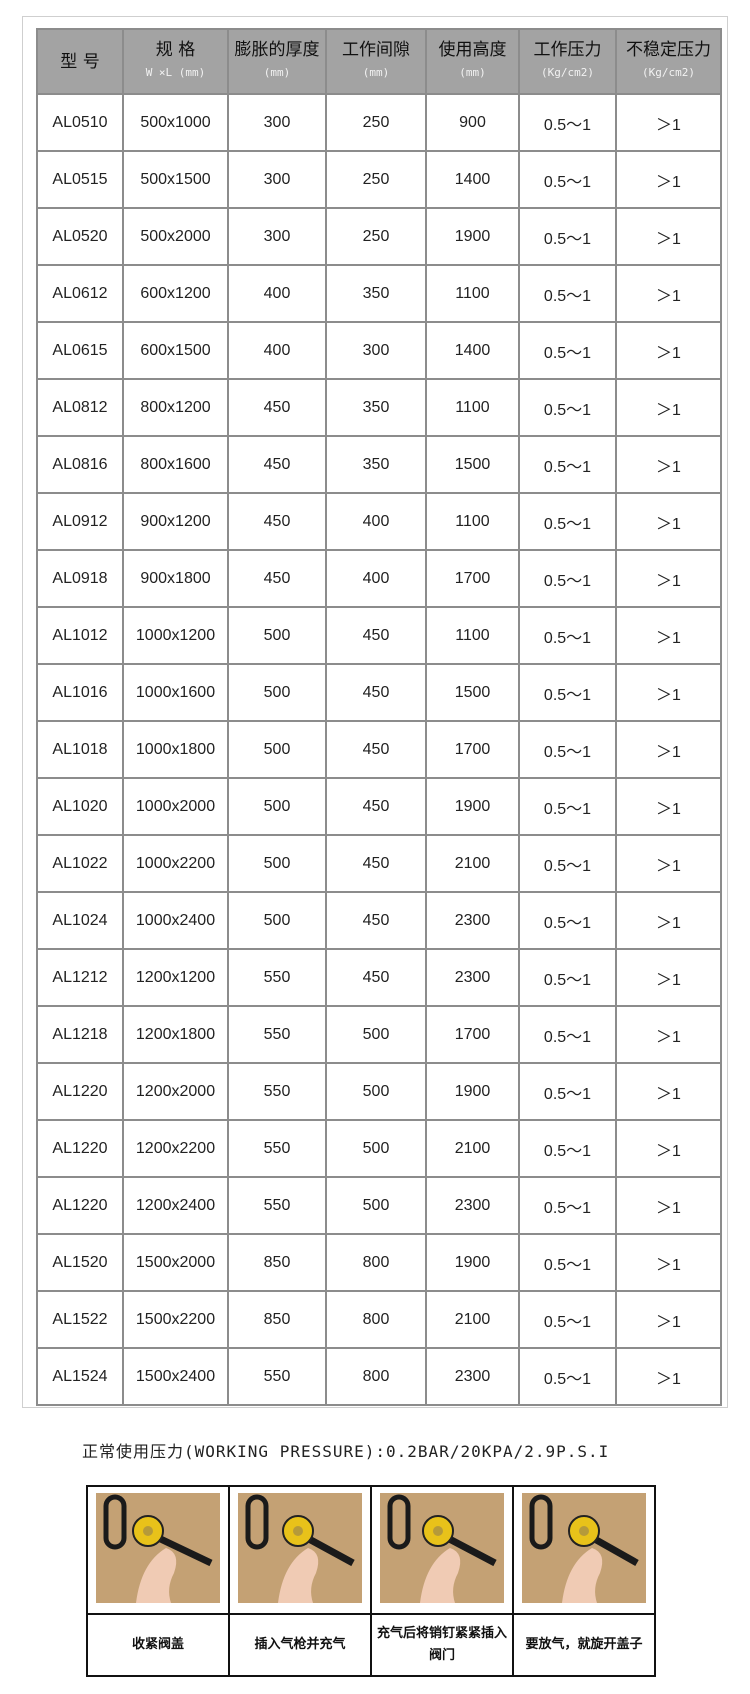 The height and width of the screenshot is (1694, 750). I want to click on table-cell: 850, so click(277, 1262).